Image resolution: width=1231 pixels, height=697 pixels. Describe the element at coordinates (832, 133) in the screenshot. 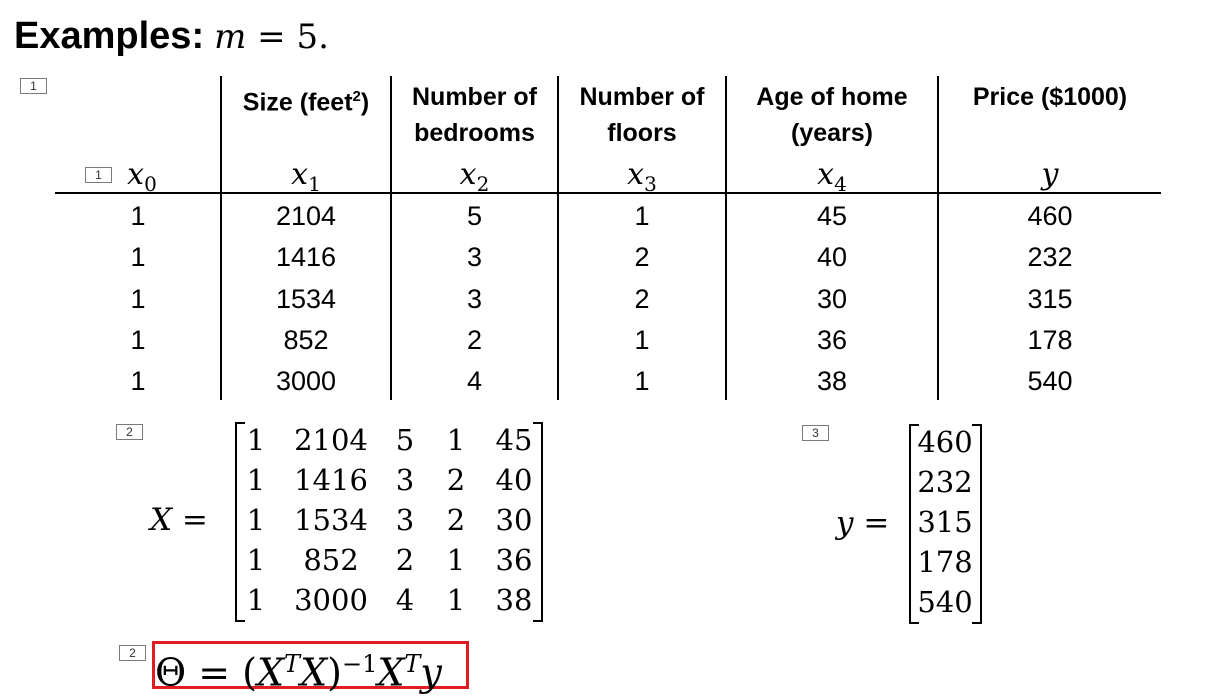

I see `header-age-line2: (years)` at that location.